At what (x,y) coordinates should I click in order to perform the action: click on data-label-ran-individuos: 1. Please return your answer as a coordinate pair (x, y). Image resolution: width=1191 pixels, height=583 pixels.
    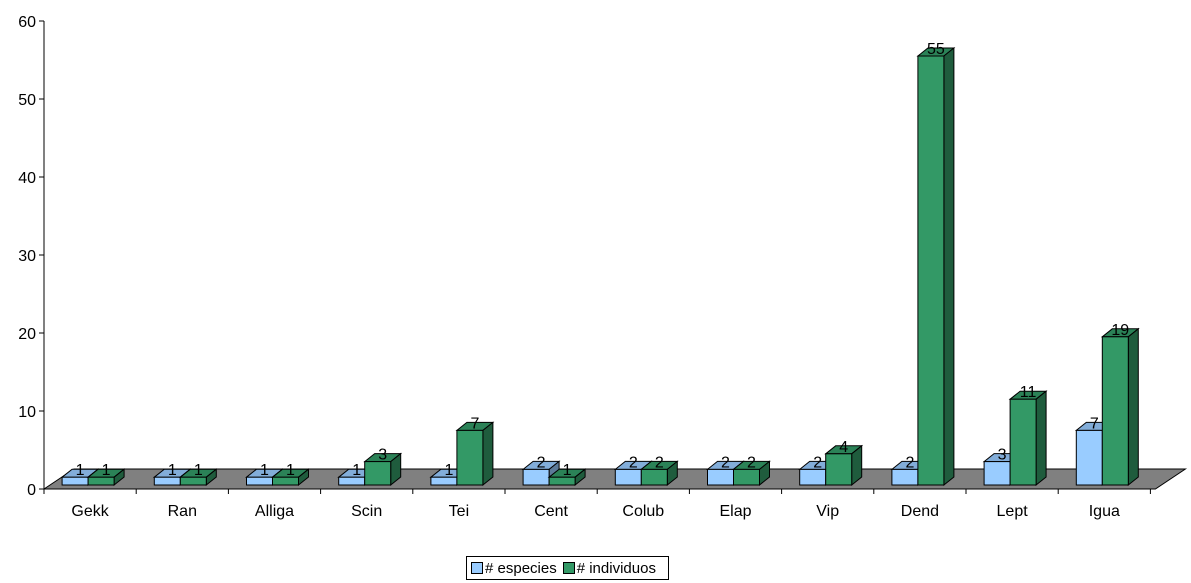
    Looking at the image, I should click on (198, 470).